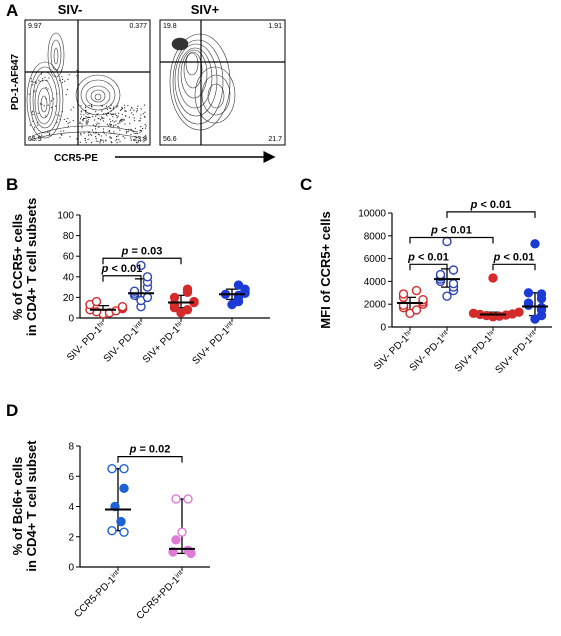  I want to click on y-axis-label: in CD4+ T cell subset, so click(31, 506).